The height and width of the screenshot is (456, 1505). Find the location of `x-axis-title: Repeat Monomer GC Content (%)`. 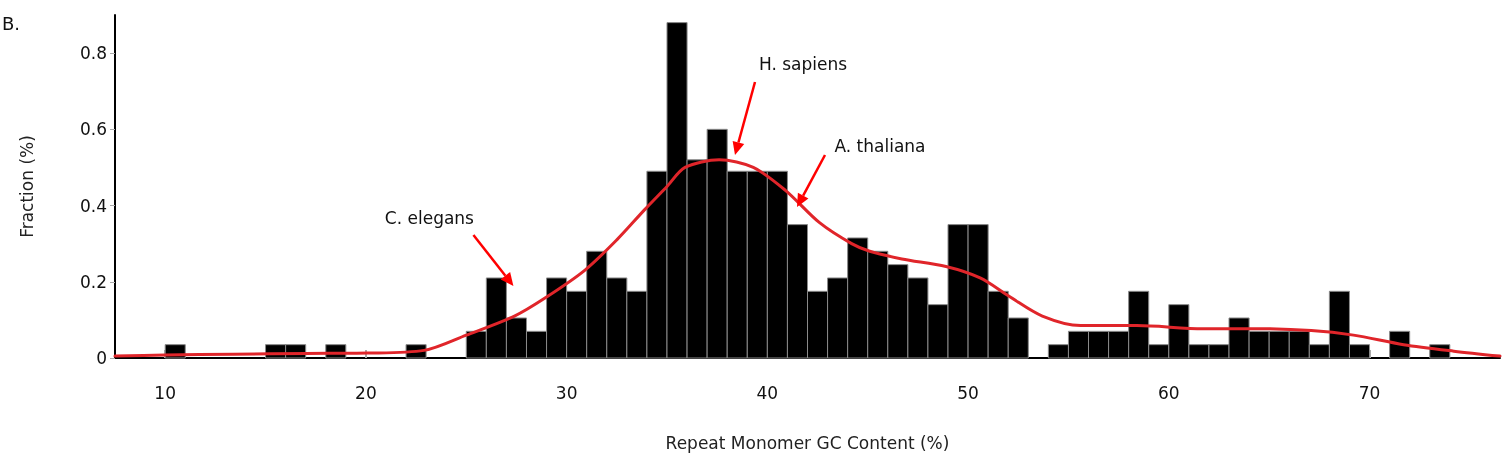

x-axis-title: Repeat Monomer GC Content (%) is located at coordinates (807, 442).